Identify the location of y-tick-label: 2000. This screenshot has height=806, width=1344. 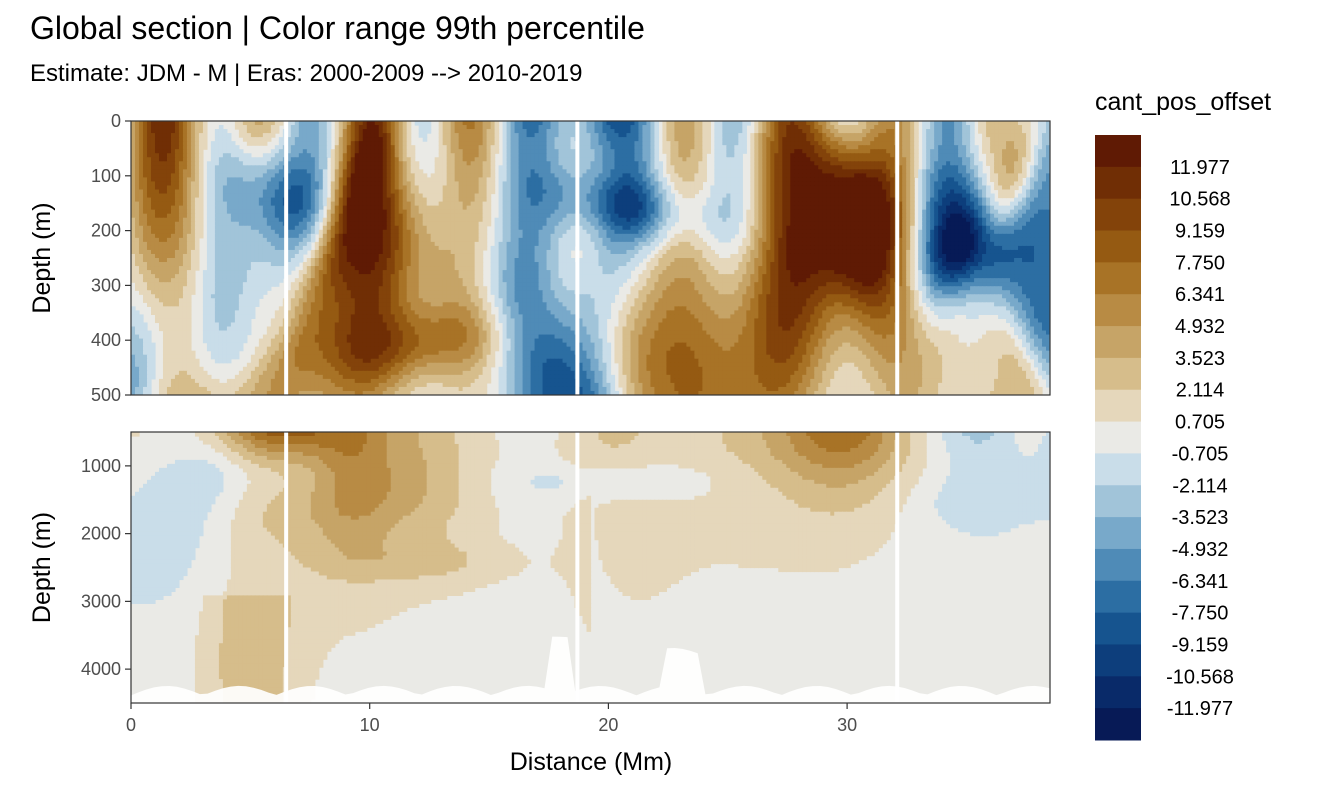
(101, 534).